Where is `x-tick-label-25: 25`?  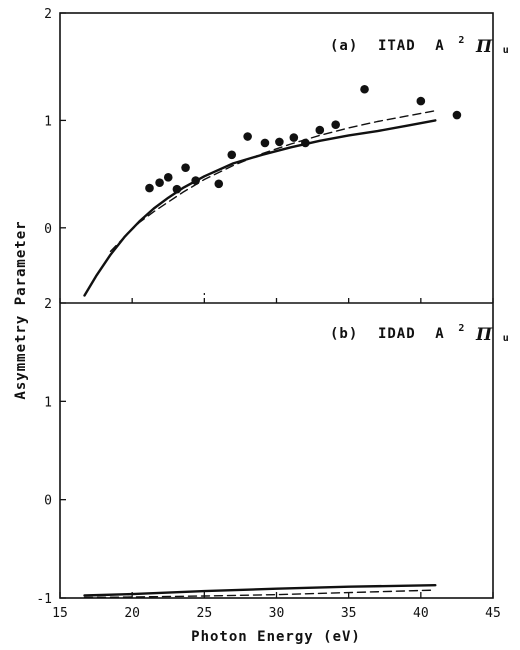 x-tick-label-25: 25 is located at coordinates (205, 613).